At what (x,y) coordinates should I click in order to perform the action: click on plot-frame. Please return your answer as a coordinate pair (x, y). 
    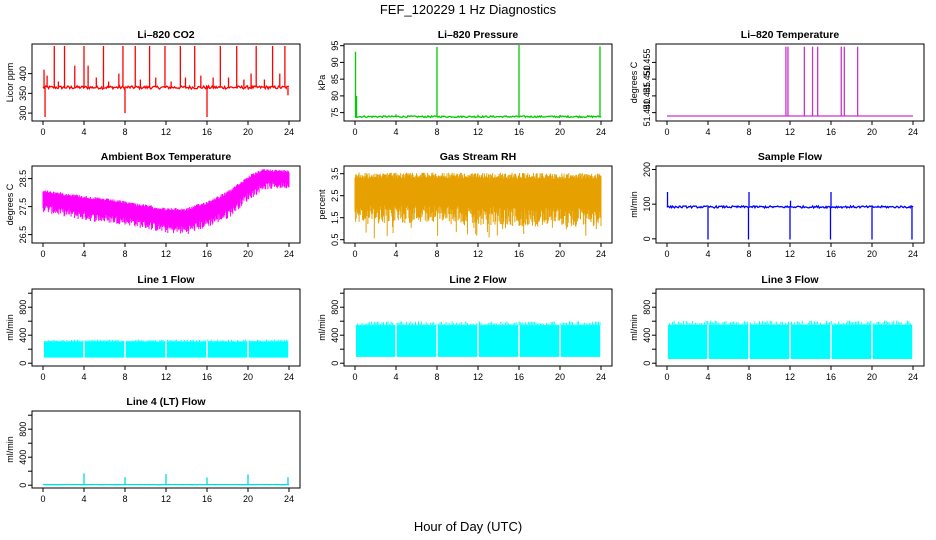
    Looking at the image, I should click on (166, 82).